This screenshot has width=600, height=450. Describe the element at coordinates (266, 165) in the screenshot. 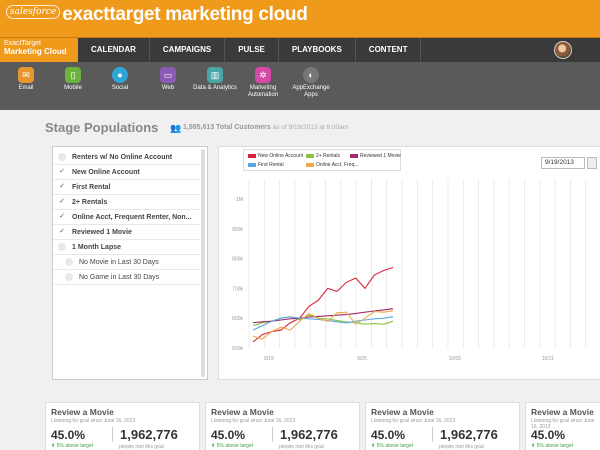

I see `legend-item: First Rental` at that location.